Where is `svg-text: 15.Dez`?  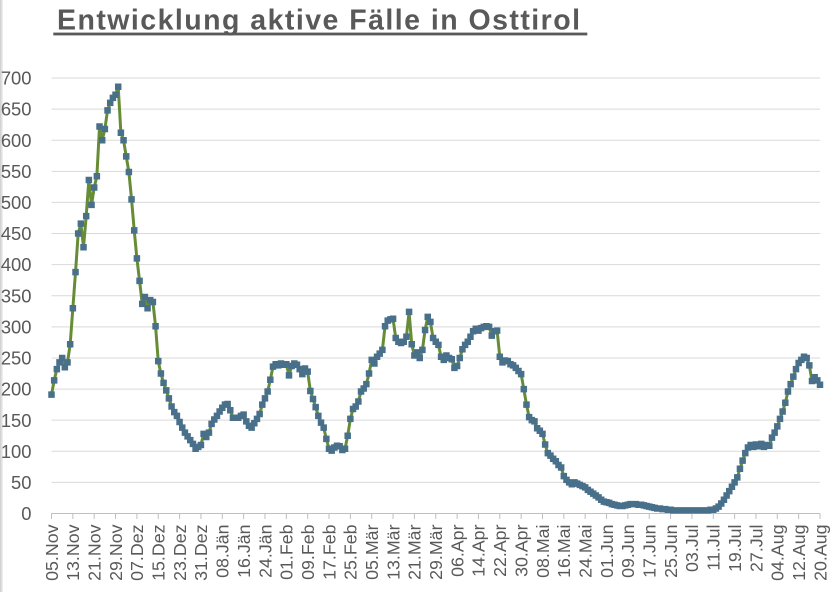 svg-text: 15.Dez is located at coordinates (159, 553).